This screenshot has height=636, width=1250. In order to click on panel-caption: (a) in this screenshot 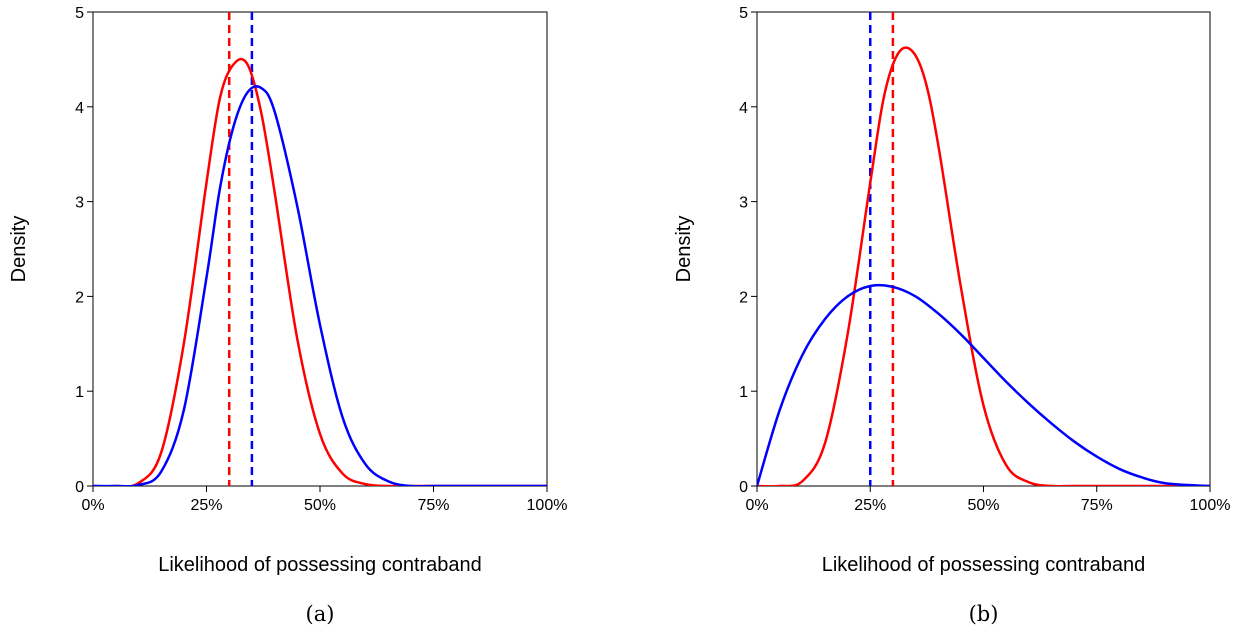, I will do `click(320, 614)`.